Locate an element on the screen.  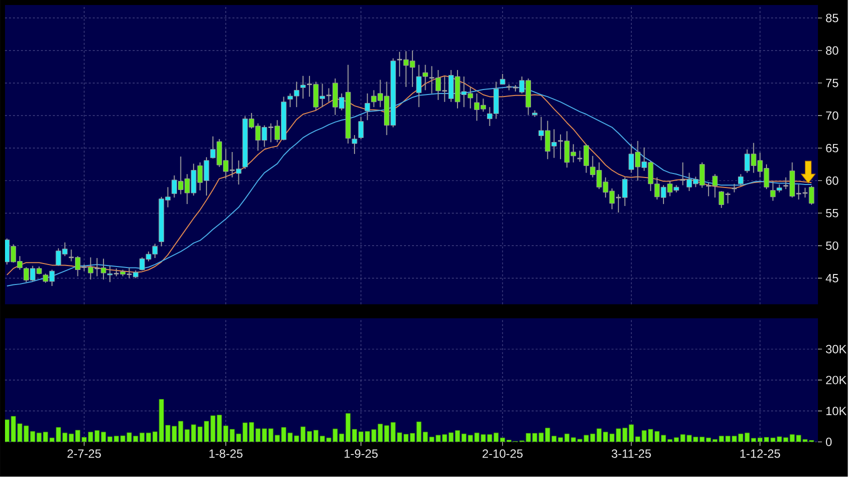
y-tick-label: 65 is located at coordinates (832, 148).